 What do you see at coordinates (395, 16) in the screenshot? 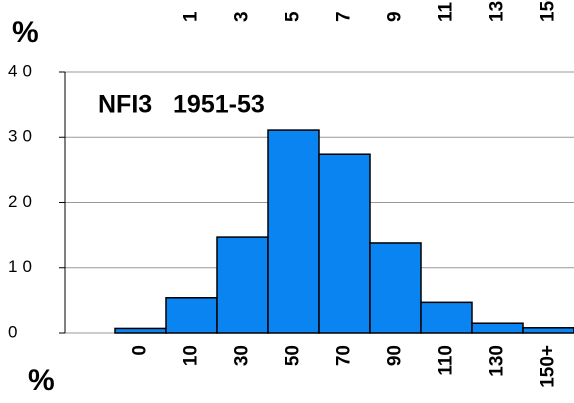
I see `cropped-label: 9` at bounding box center [395, 16].